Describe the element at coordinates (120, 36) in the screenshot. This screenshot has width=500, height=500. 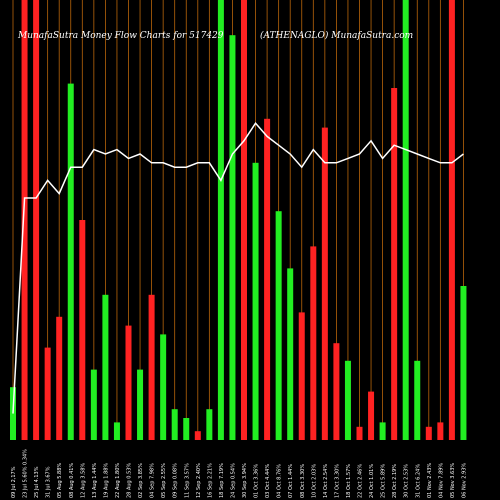
I see `chart-title-left: MunafaSutra Money Flow Charts for 517429` at that location.